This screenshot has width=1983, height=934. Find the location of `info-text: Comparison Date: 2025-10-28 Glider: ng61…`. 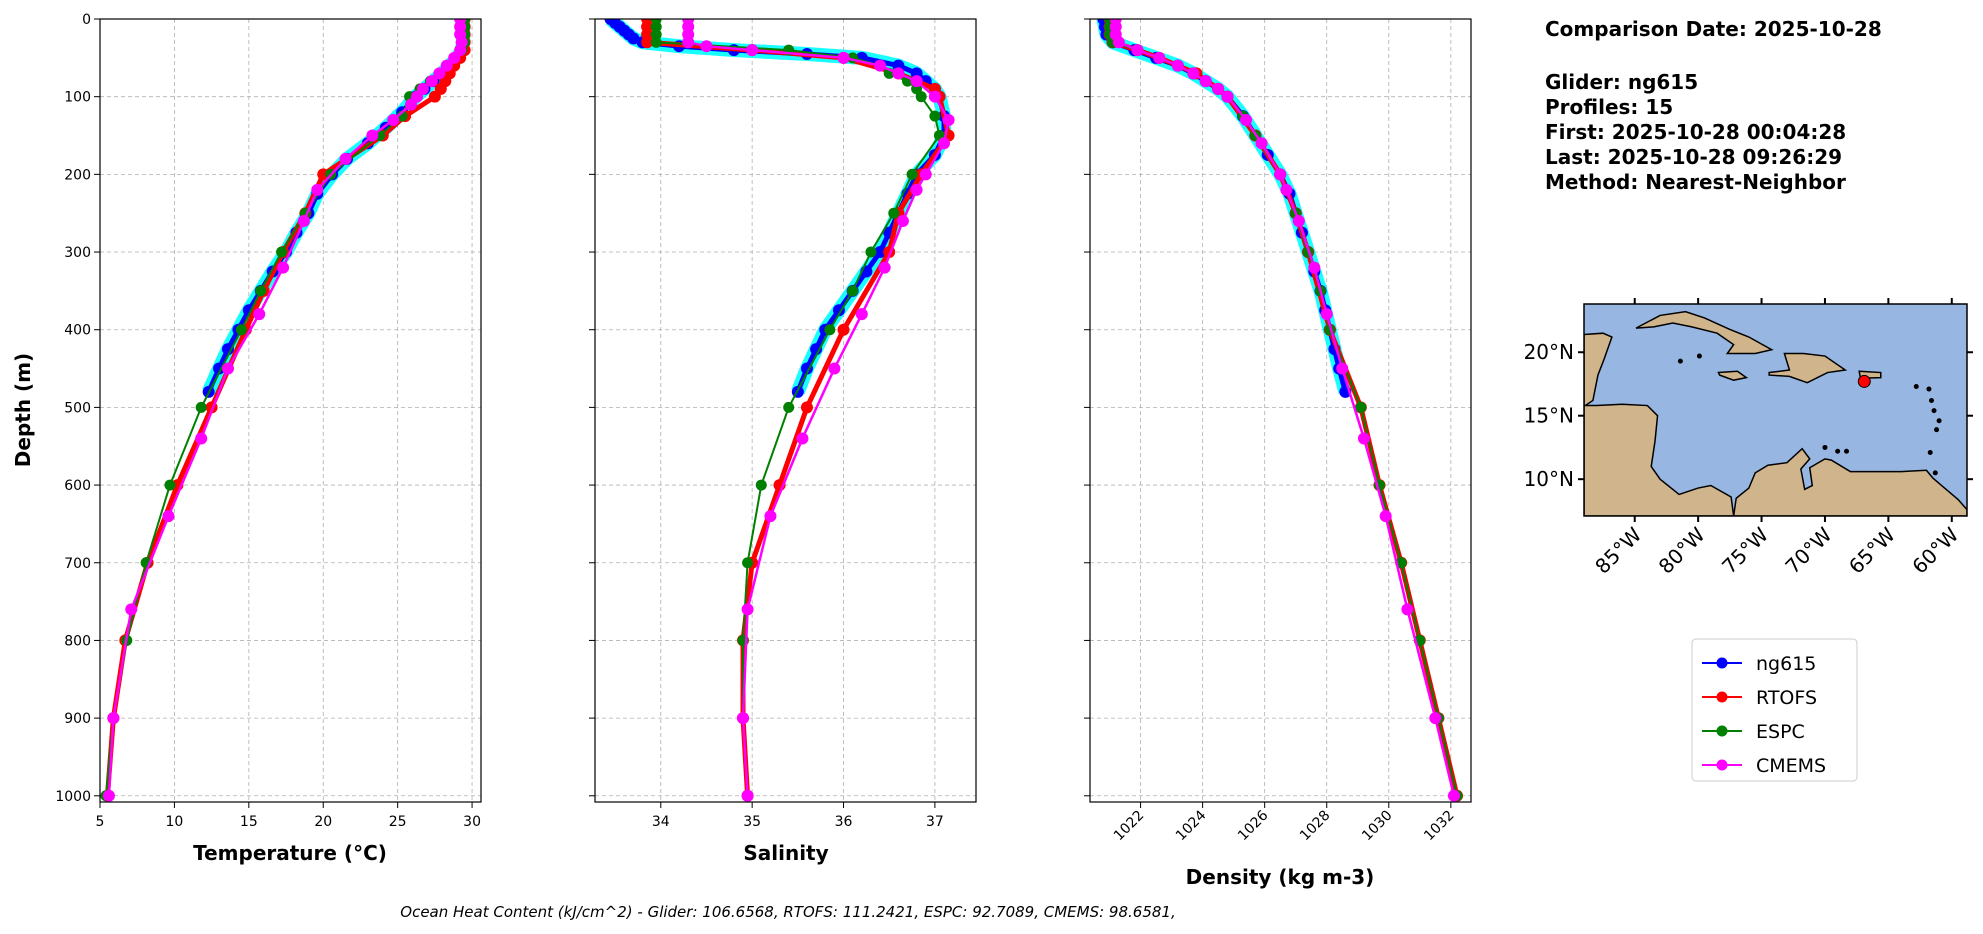

info-text: Comparison Date: 2025-10-28 Glider: ng61… is located at coordinates (1713, 105).